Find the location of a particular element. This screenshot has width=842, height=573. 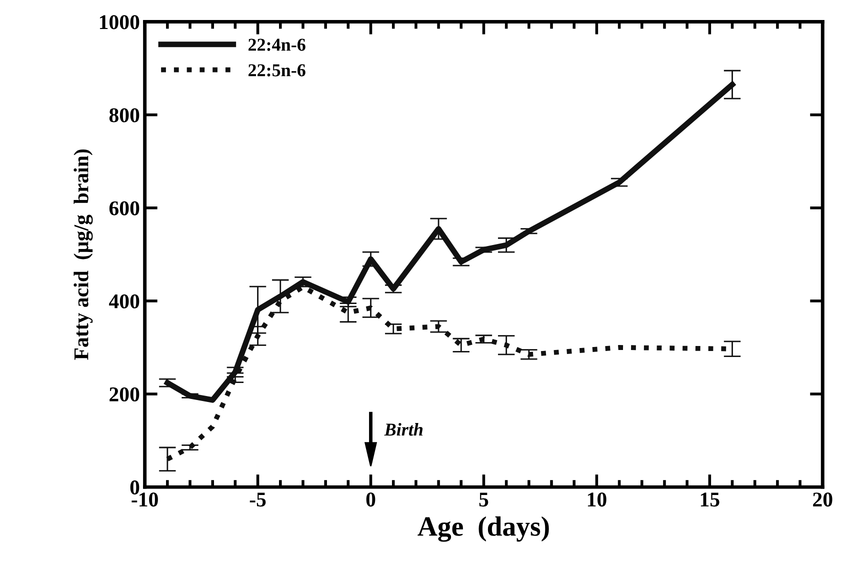

legend-label: 22:4n-6 is located at coordinates (277, 44).